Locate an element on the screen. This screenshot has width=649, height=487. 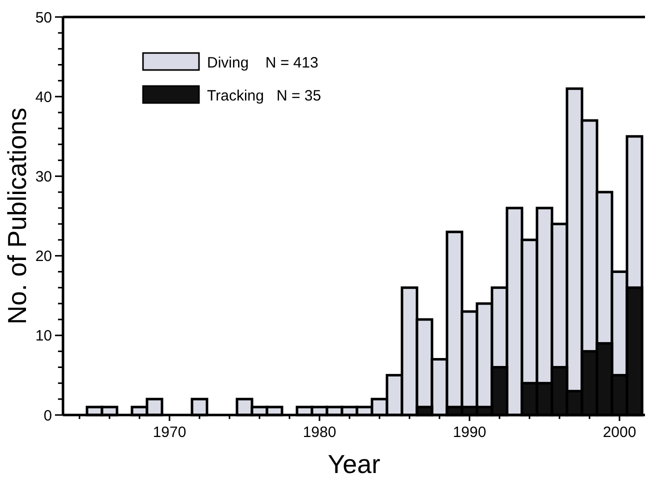
y-tick-label: 30 is located at coordinates (43, 177).